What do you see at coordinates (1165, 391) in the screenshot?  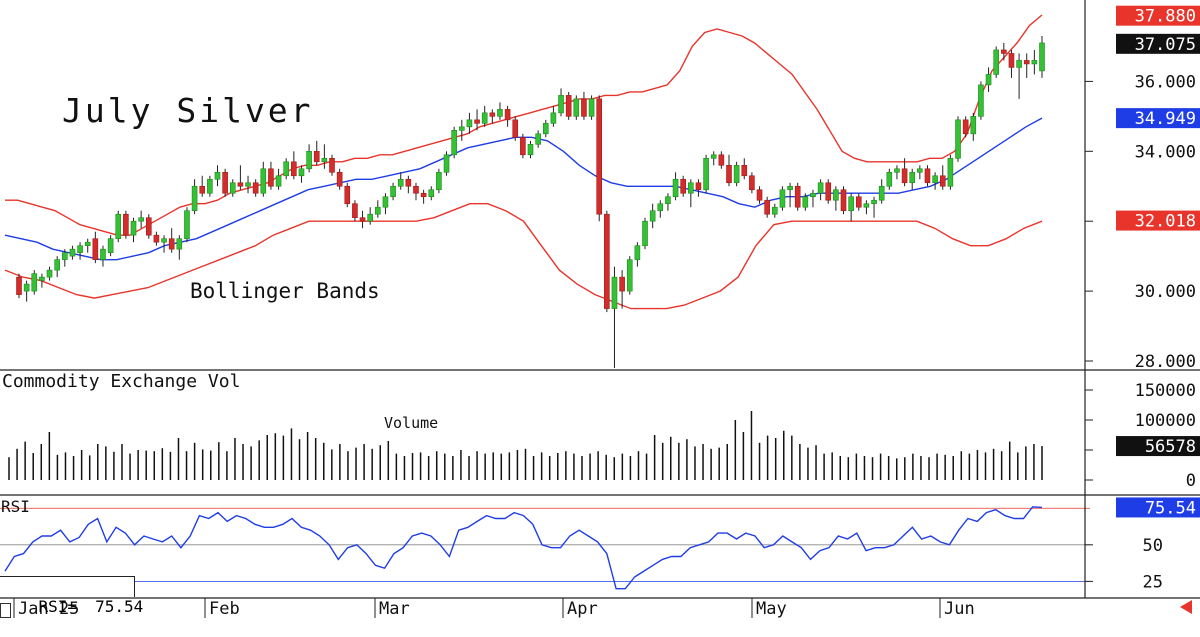 I see `volume-tick-label: 150000` at bounding box center [1165, 391].